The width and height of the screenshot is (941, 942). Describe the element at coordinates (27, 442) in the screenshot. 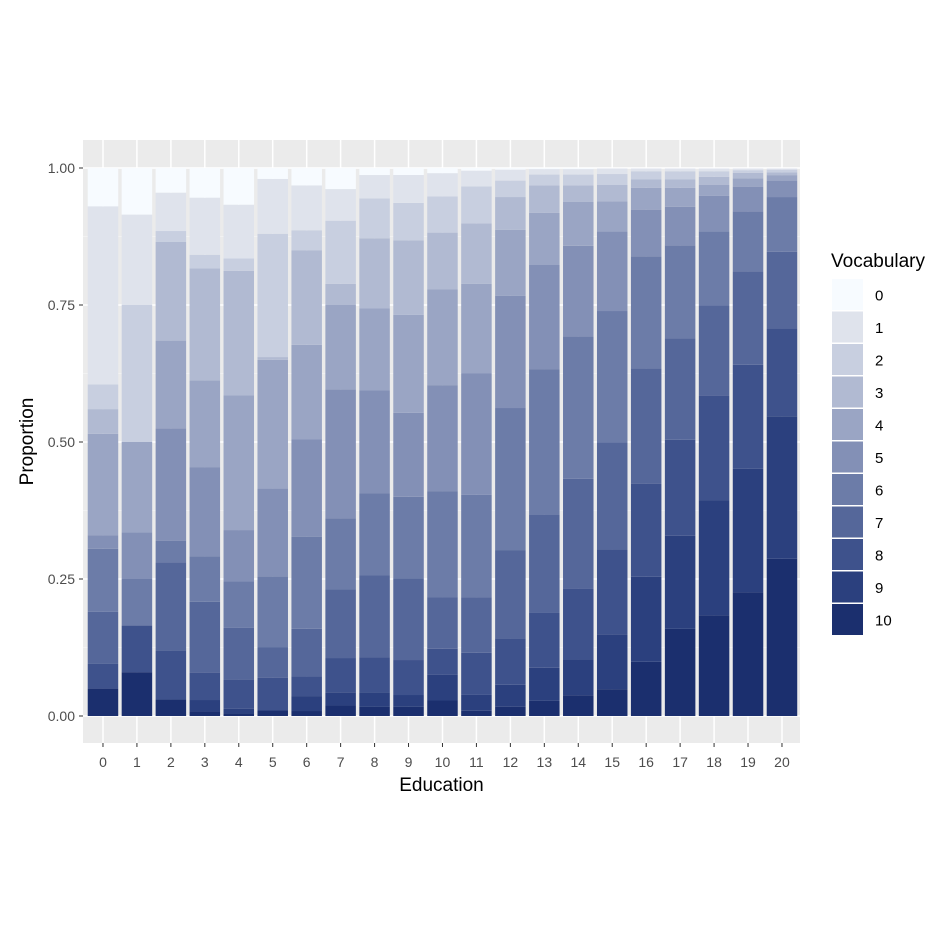

I see `y-axis-title: Proportion` at that location.